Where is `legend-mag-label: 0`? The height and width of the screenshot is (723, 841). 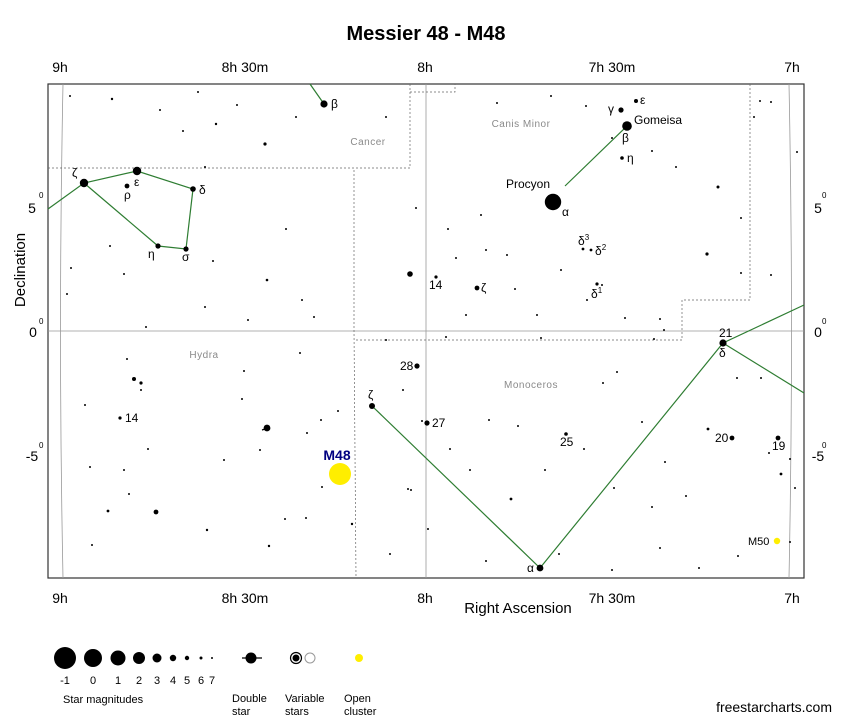
legend-mag-label: 0 is located at coordinates (93, 681).